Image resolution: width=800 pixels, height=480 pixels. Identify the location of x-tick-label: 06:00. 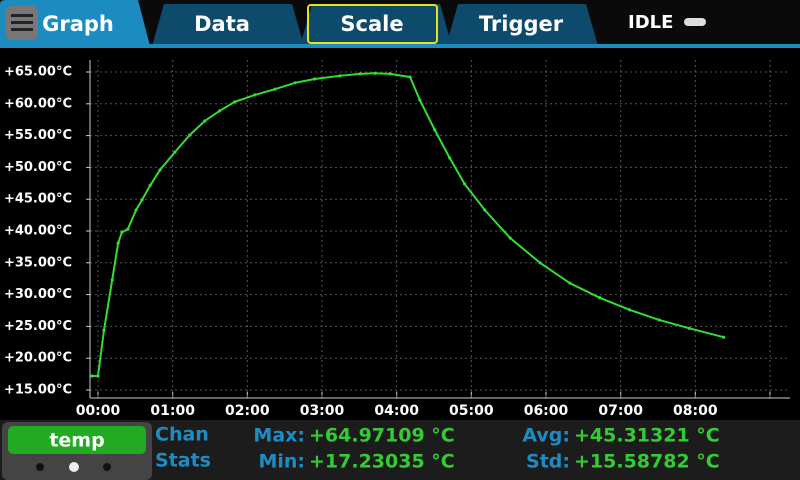
(546, 411).